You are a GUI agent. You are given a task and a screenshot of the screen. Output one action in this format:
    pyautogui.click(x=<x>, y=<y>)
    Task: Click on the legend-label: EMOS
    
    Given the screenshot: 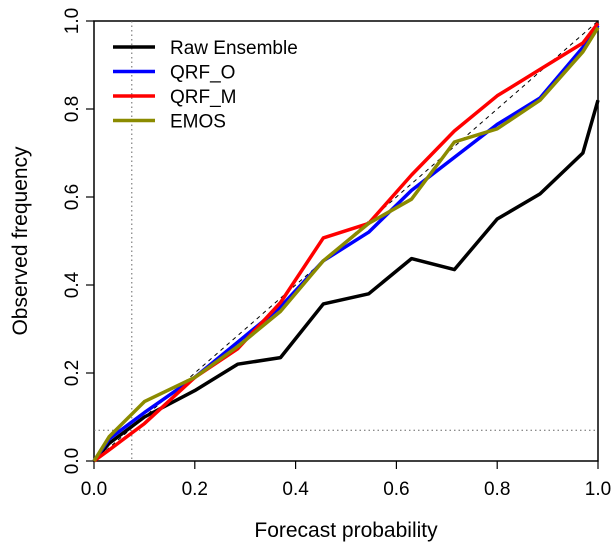 What is the action you would take?
    pyautogui.click(x=198, y=122)
    